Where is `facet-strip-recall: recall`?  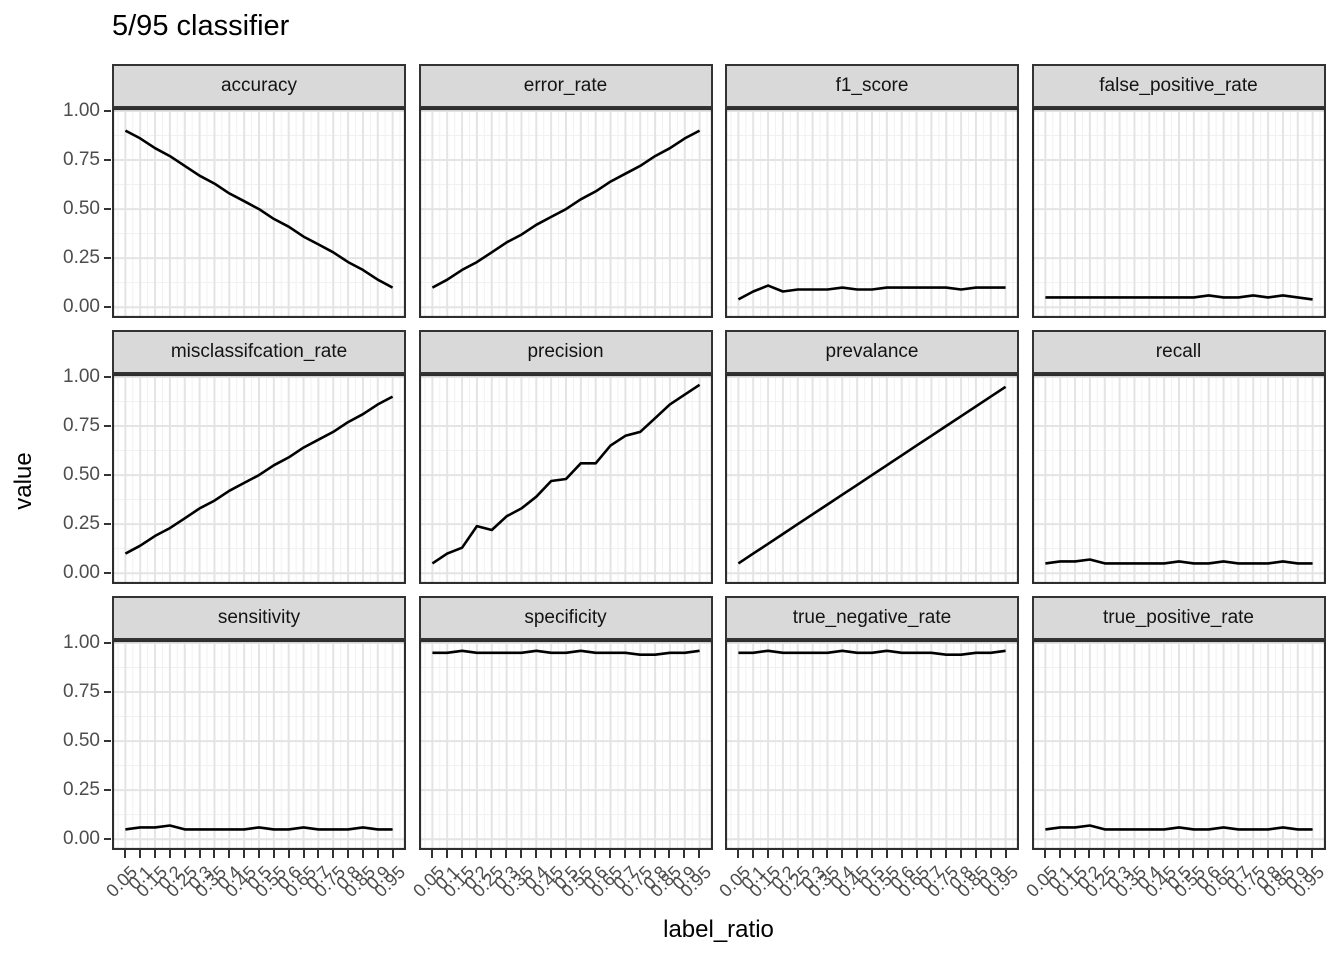 facet-strip-recall: recall is located at coordinates (1178, 352).